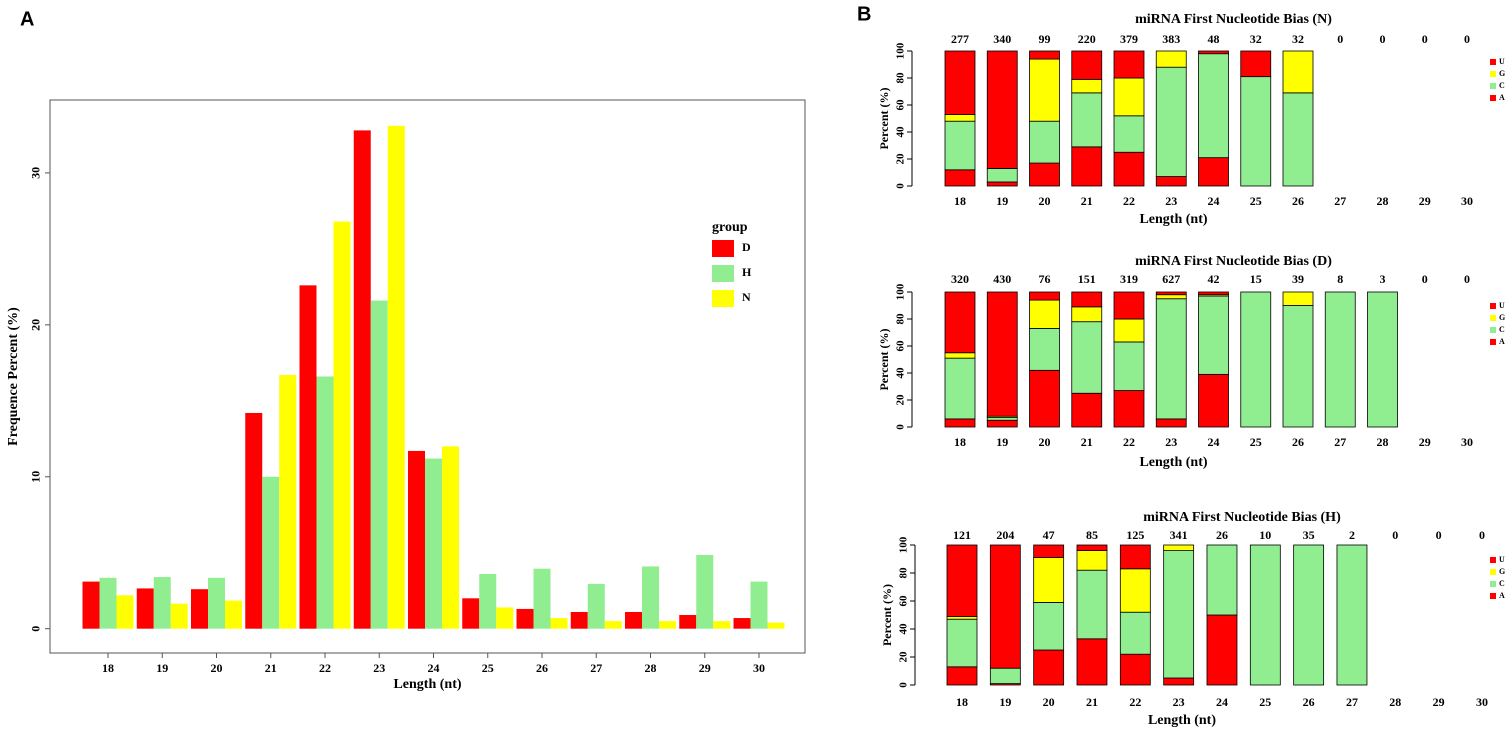  What do you see at coordinates (1129, 39) in the screenshot?
I see `count-label: 379` at bounding box center [1129, 39].